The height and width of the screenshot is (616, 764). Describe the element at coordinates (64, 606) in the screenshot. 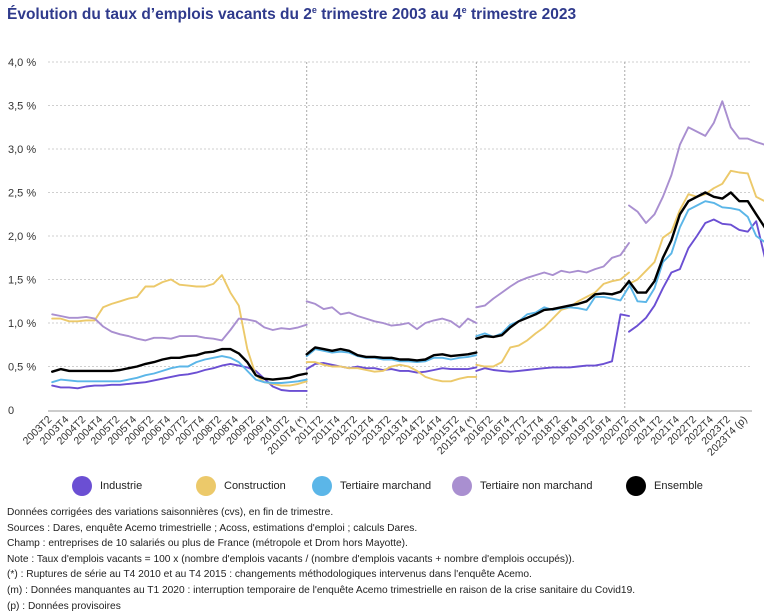

I see `note-provisional: (p) : Données provisoires` at that location.